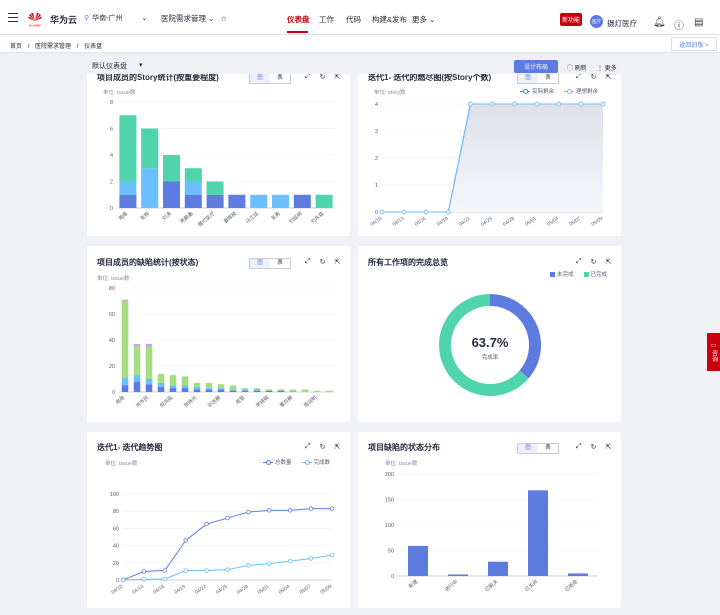  Describe the element at coordinates (491, 532) in the screenshot. I see `chart-6: 0 50 100 150 200 新建 进行中 已解决 已关闭 已拒绝` at that location.